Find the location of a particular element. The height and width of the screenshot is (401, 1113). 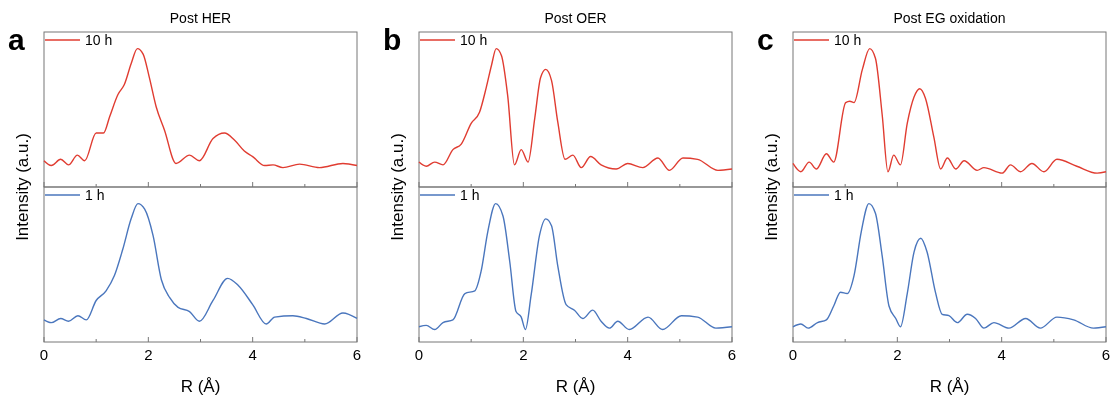

chart-title: Post HER is located at coordinates (200, 18).